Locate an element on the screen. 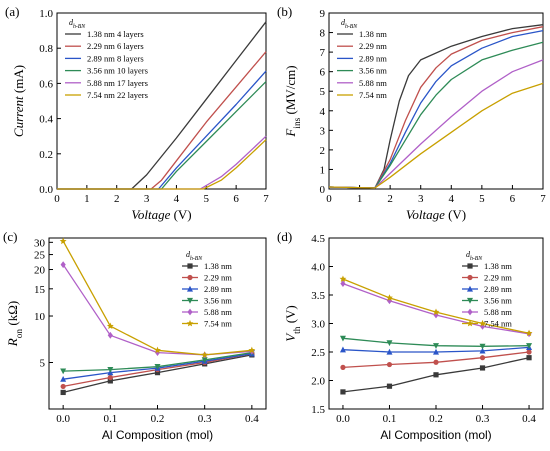 This screenshot has width=550, height=451. y-axis-title: Fins (MV/cm) is located at coordinates (293, 101).